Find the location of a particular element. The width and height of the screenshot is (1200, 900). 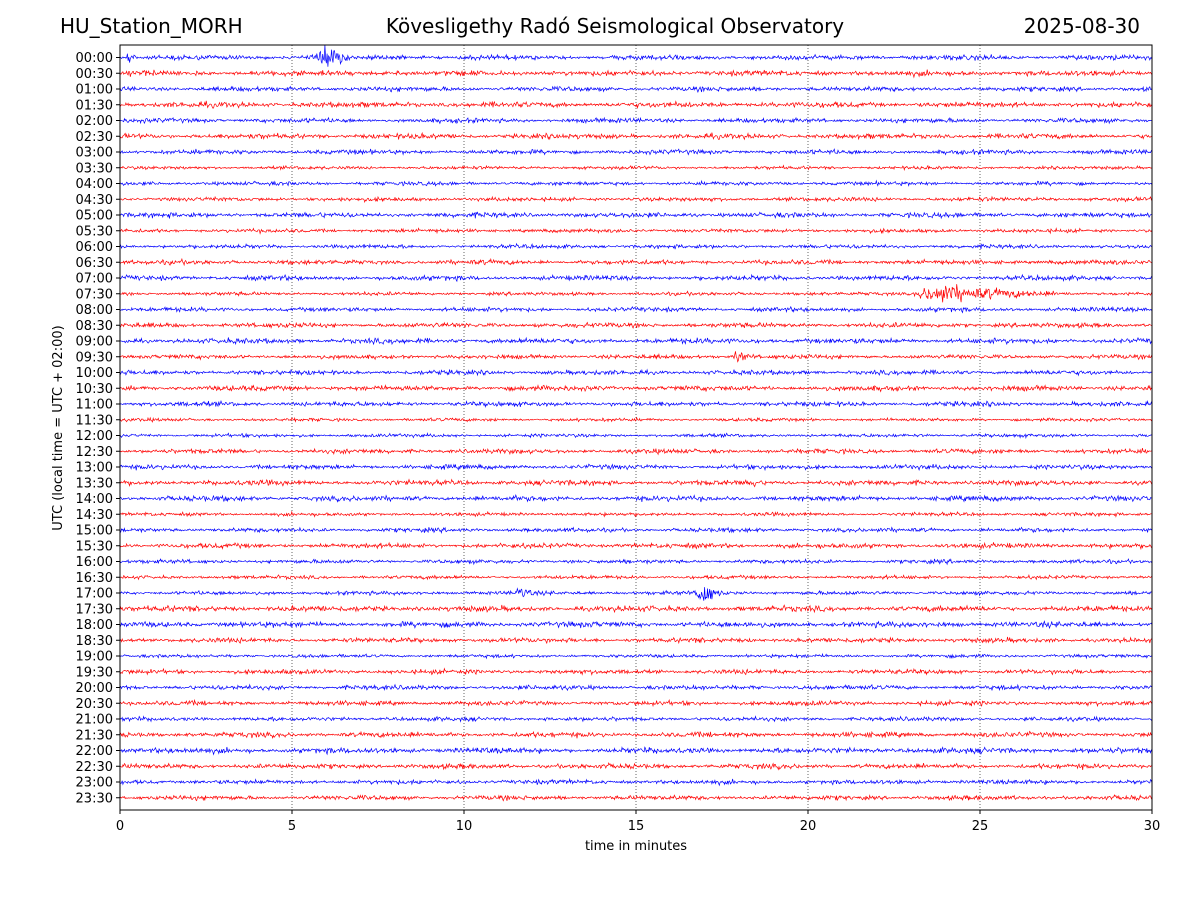

y-tick-label: 03:00 is located at coordinates (94, 153).